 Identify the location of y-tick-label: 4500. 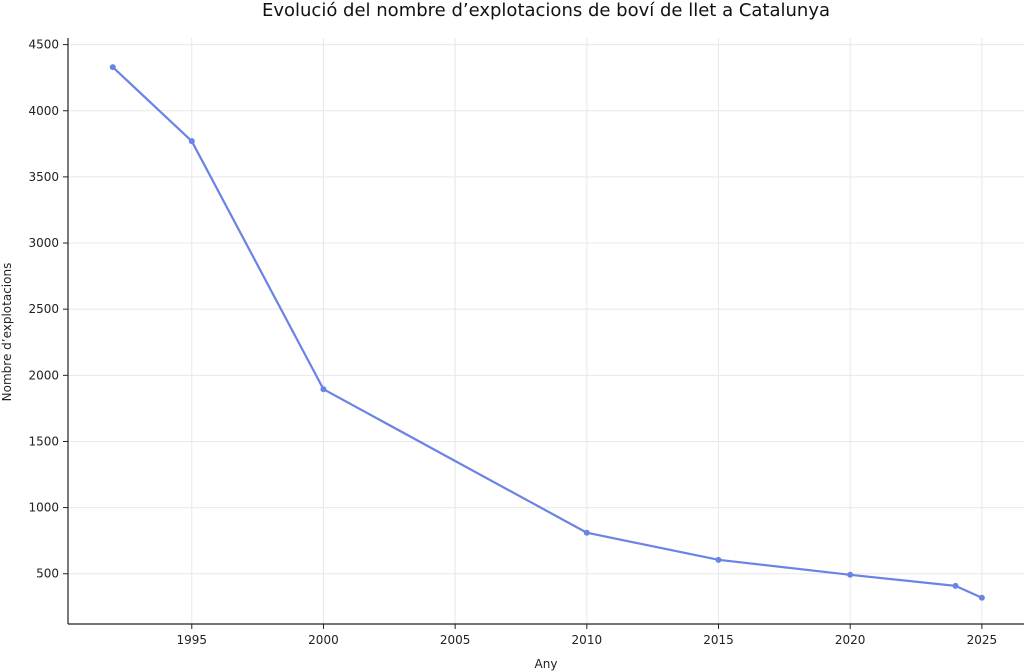
(43, 45).